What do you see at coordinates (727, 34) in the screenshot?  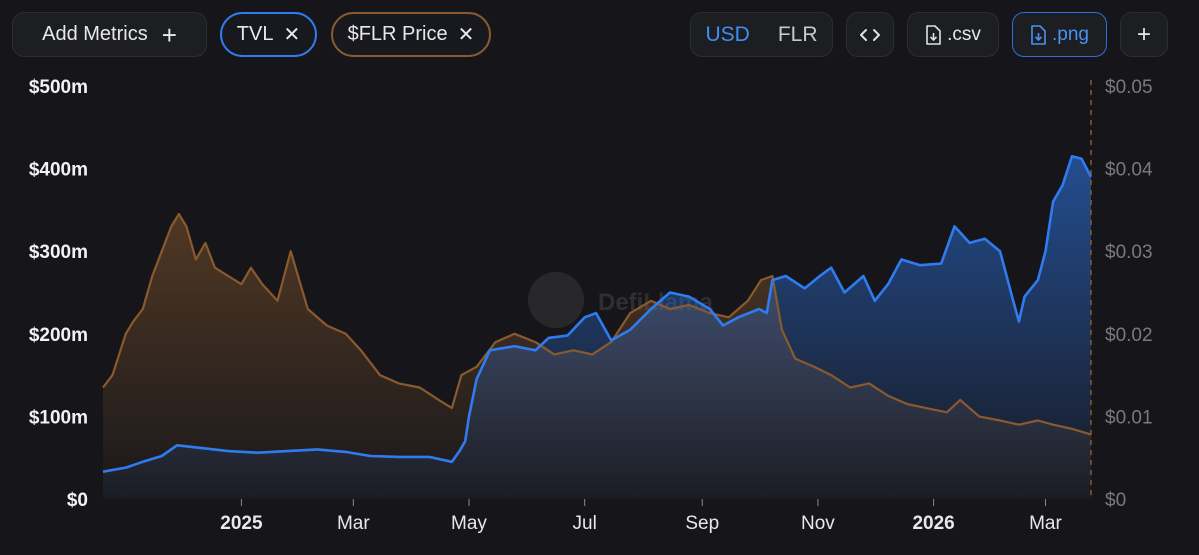 I see `currency-option-usd: USD` at bounding box center [727, 34].